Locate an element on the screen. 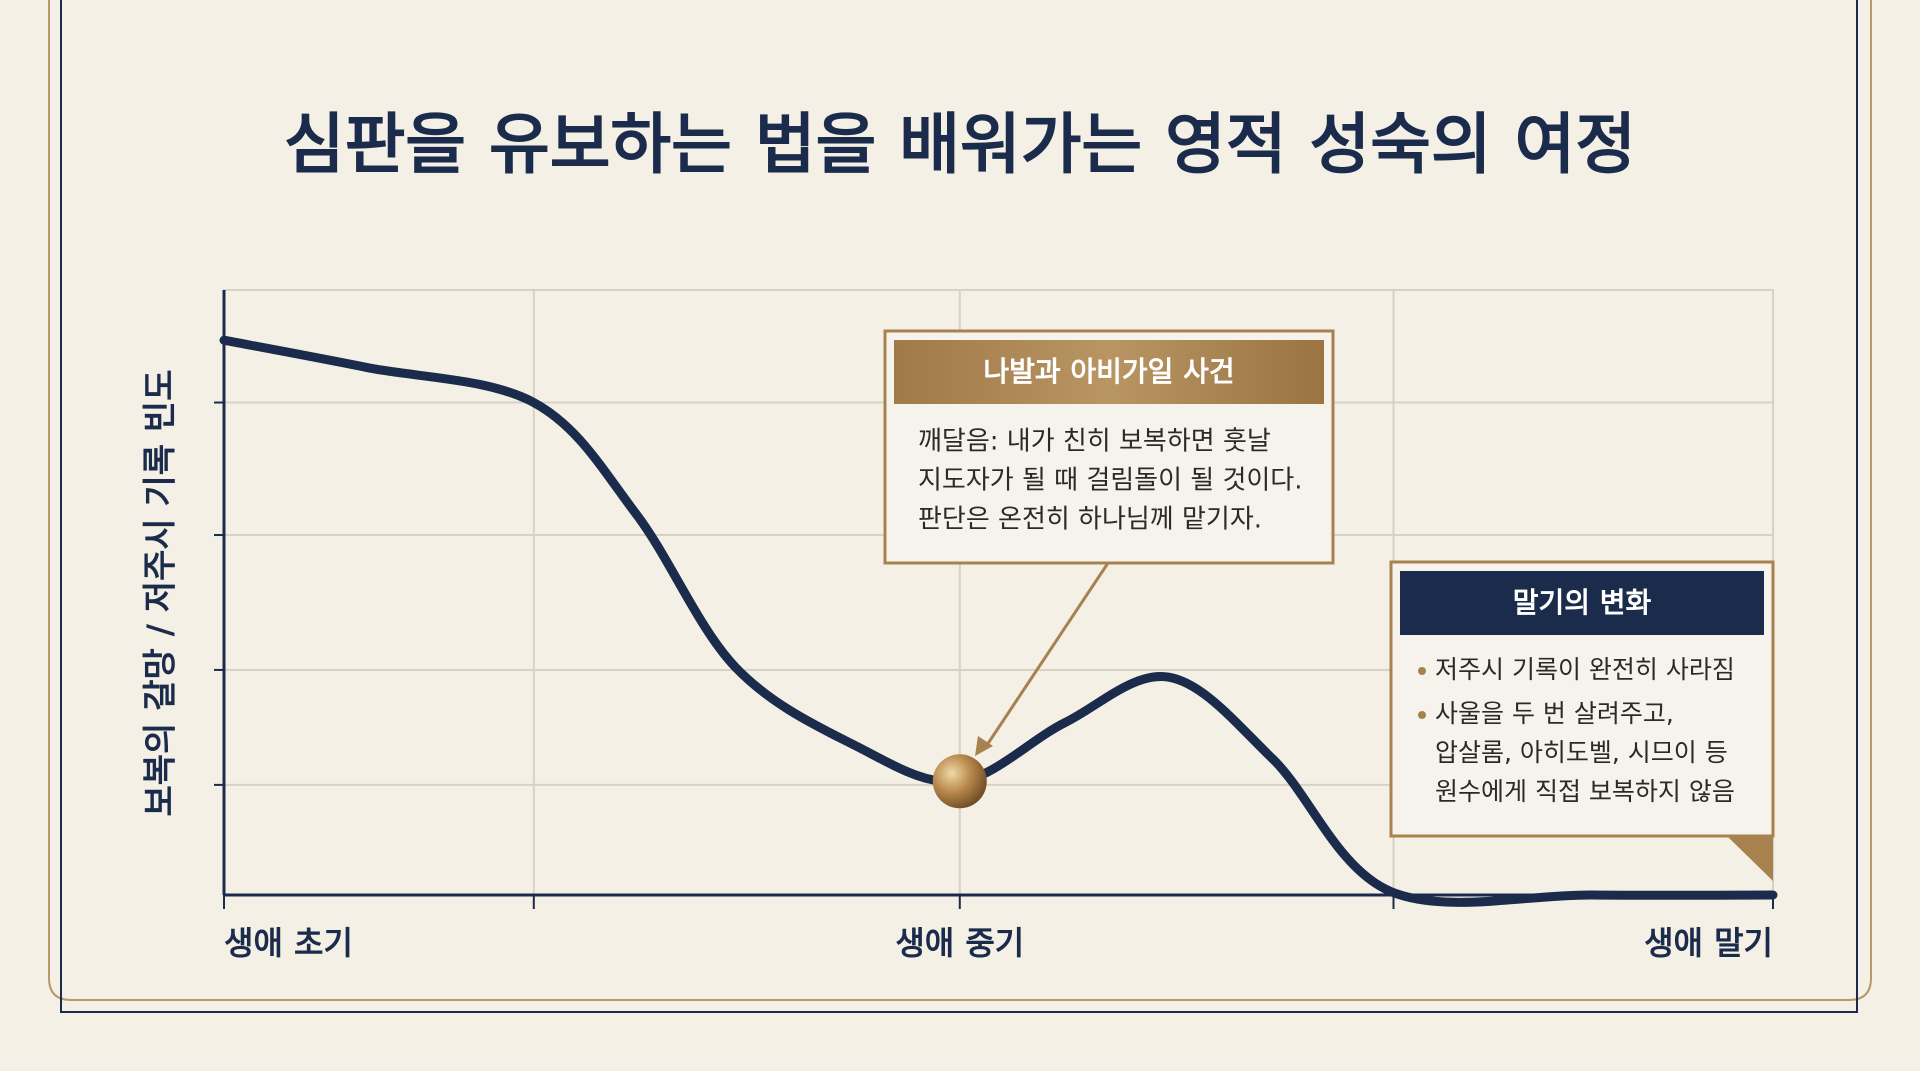  callout-text: 원수에게 직접 보복하지 않음 is located at coordinates (1585, 791).